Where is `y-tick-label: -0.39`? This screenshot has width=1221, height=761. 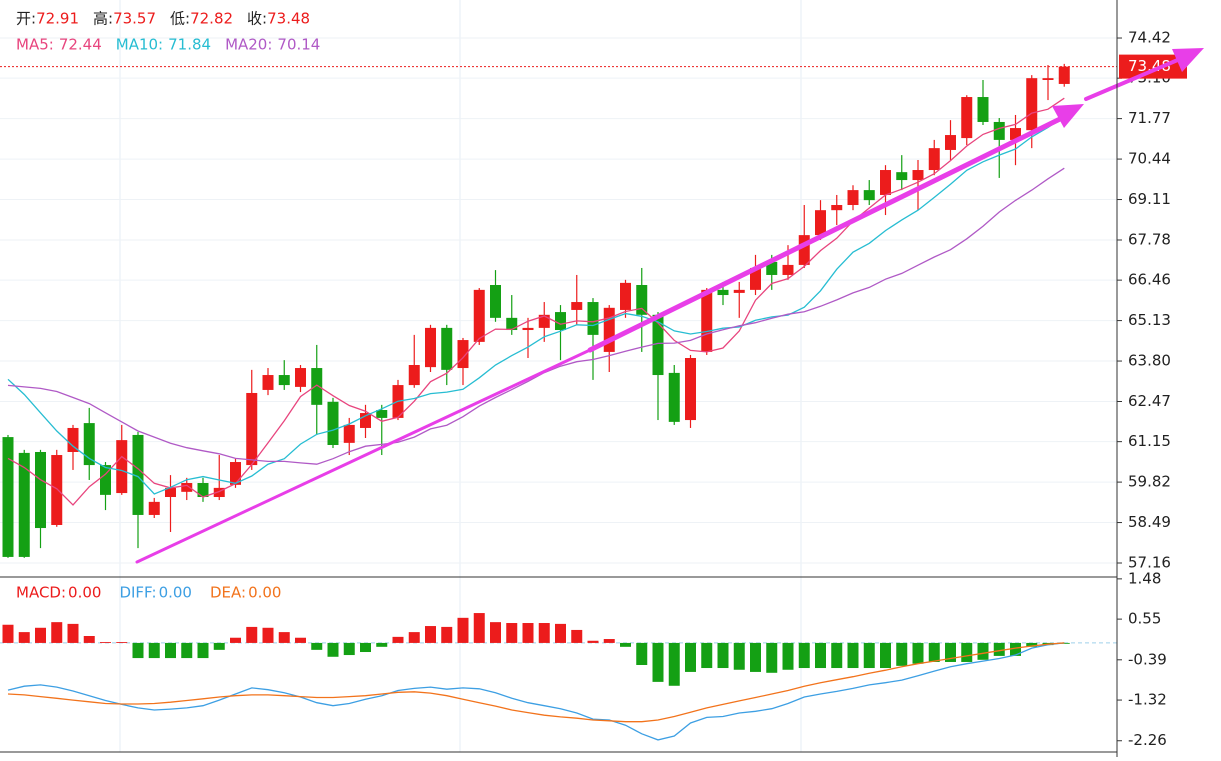 y-tick-label: -0.39 is located at coordinates (1147, 659).